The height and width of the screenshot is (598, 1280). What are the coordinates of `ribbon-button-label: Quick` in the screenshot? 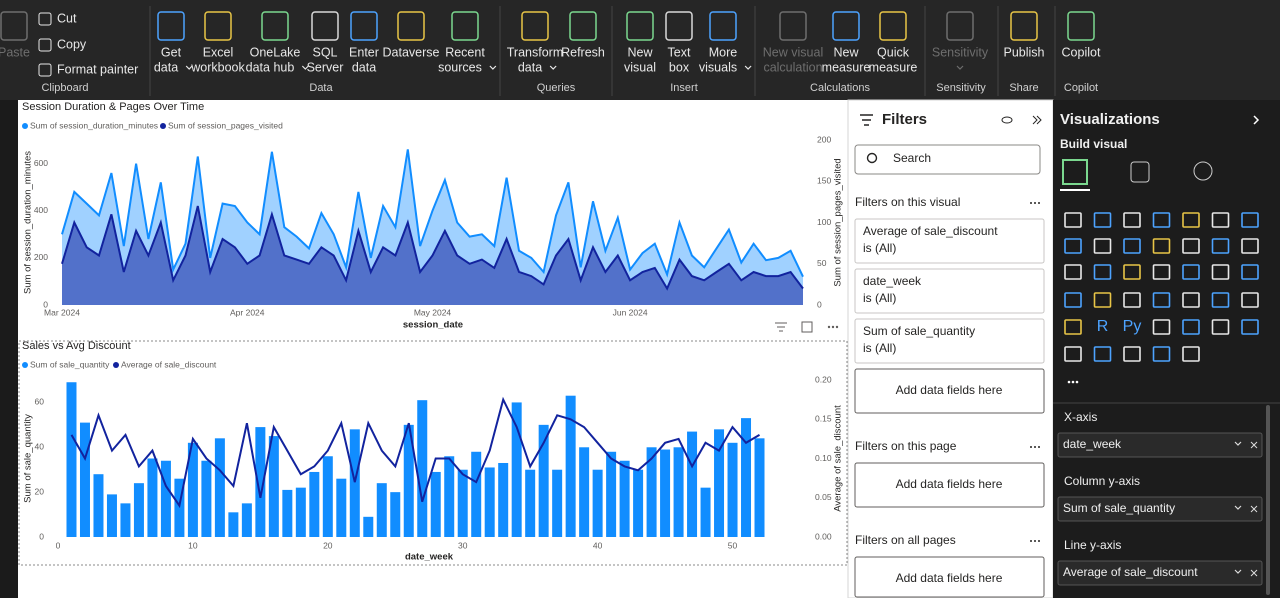 It's located at (893, 52).